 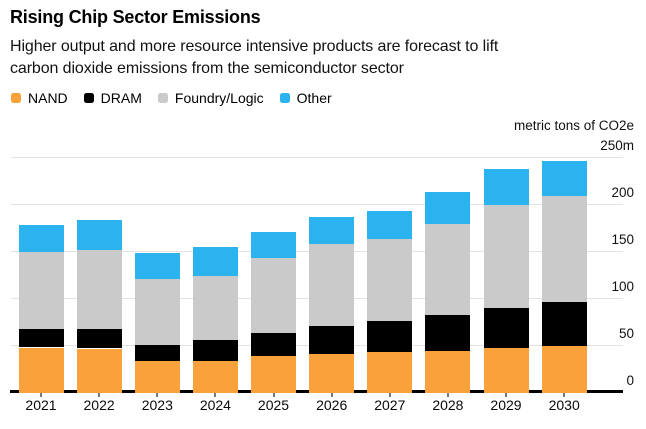 I want to click on bar-2027-dram, so click(x=390, y=337).